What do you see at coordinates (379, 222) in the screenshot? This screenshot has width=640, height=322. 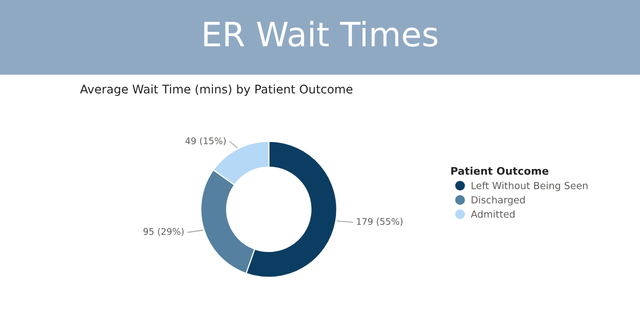 I see `data-label: 179 (55%)` at bounding box center [379, 222].